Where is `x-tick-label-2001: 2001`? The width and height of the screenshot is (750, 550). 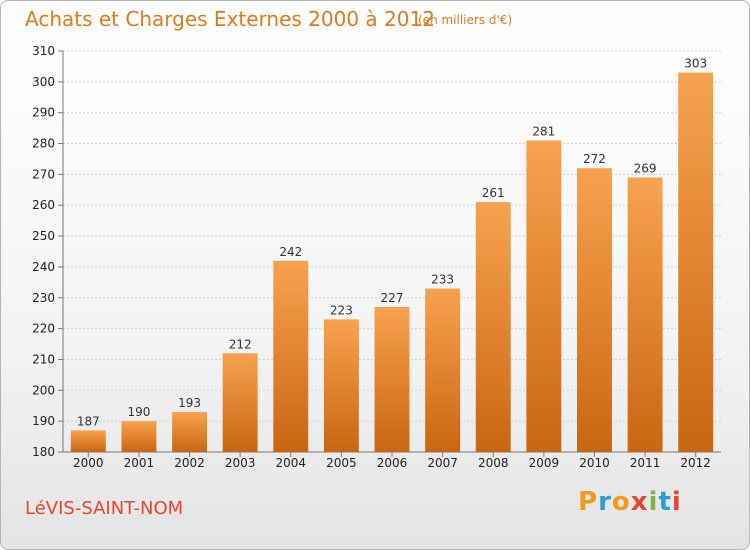 x-tick-label-2001: 2001 is located at coordinates (139, 463).